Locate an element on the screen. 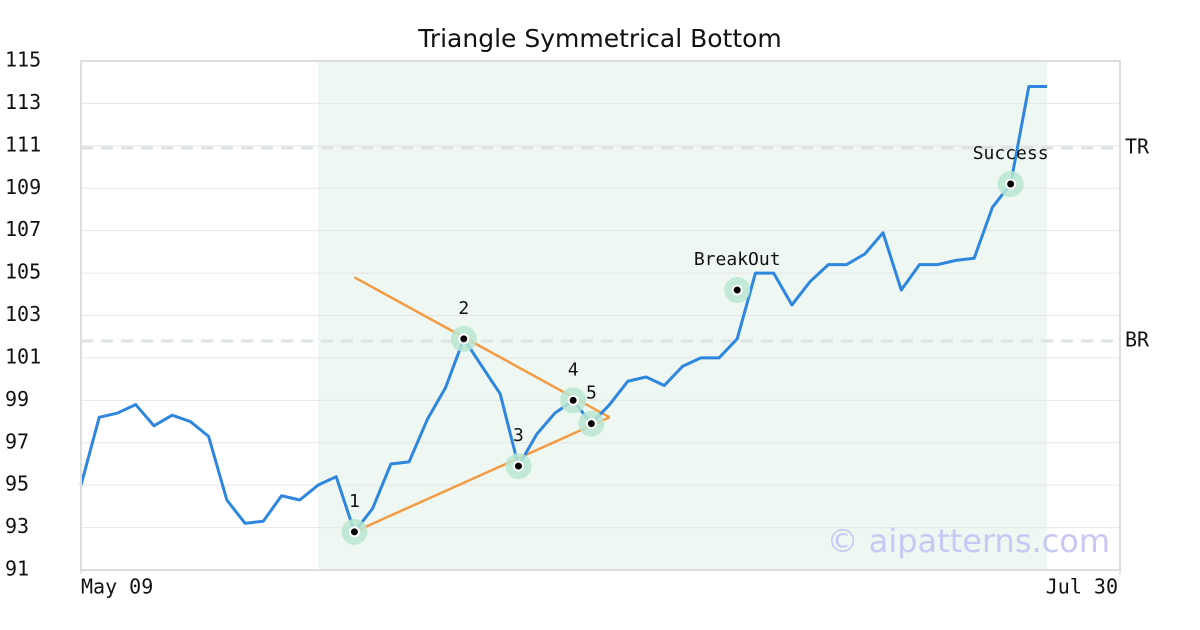 This screenshot has height=630, width=1200. watermark: © aipatterns.com is located at coordinates (968, 541).